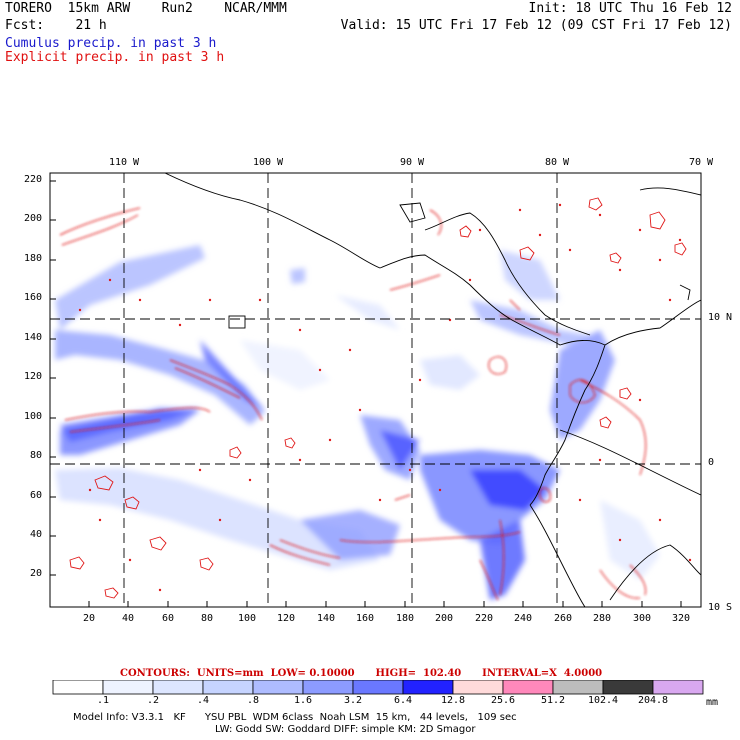 The height and width of the screenshot is (740, 740). I want to click on lon-label: 70 W, so click(701, 162).